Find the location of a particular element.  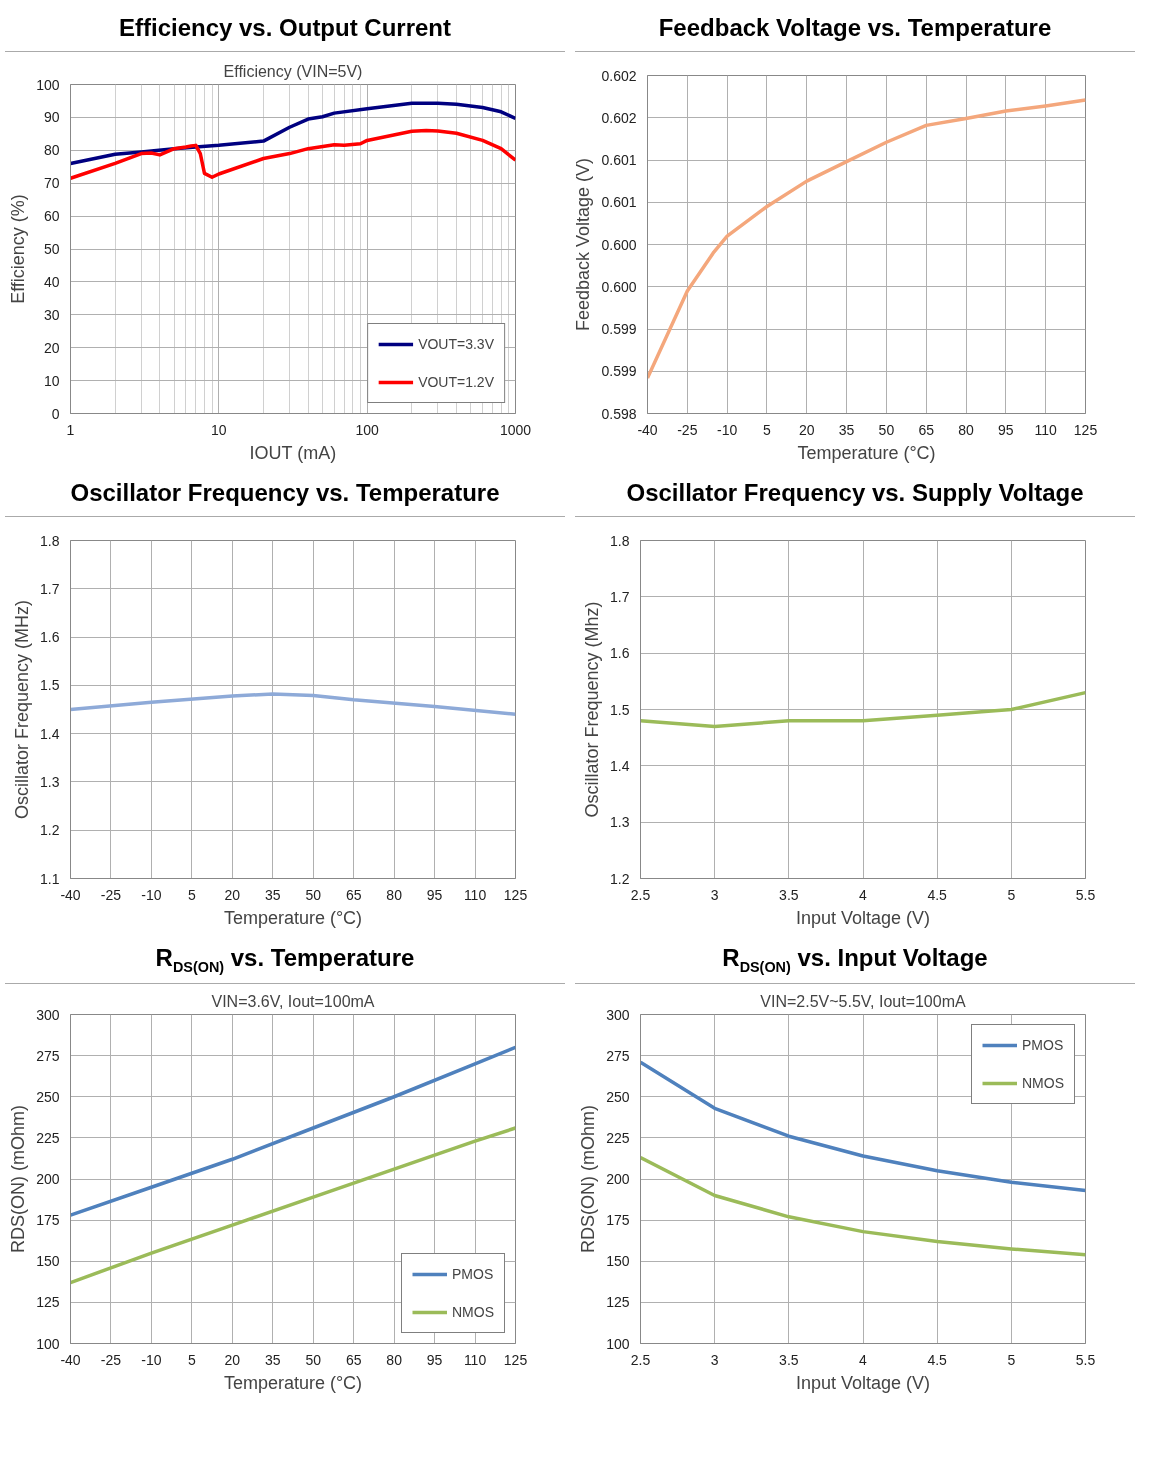

y-tick-label: 80 is located at coordinates (51, 150).